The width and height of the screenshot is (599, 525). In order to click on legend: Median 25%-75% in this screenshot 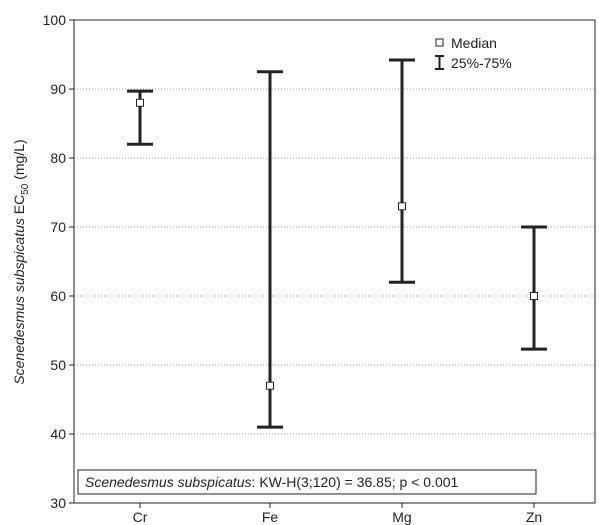, I will do `click(473, 53)`.